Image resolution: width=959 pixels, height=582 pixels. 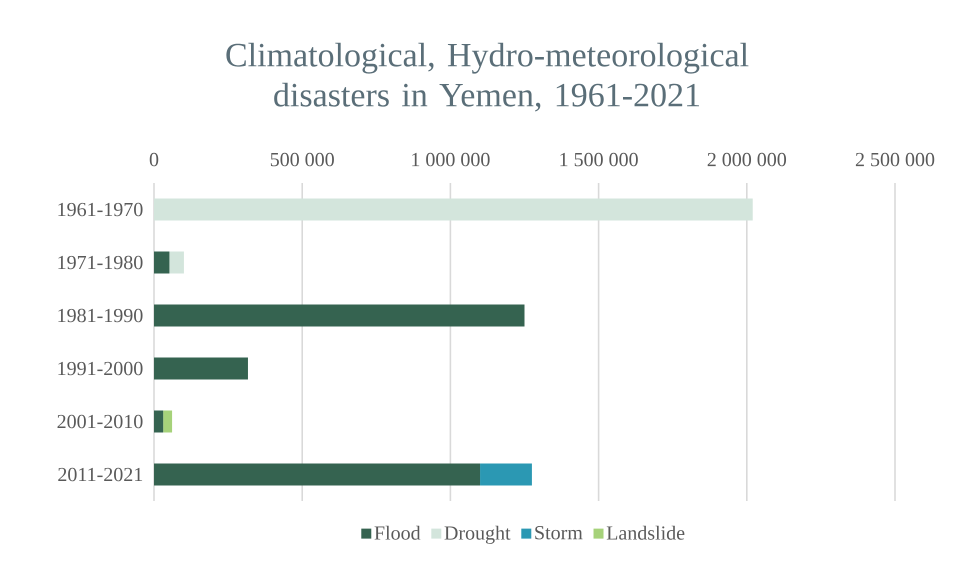 What do you see at coordinates (302, 159) in the screenshot?
I see `x-tick-label: 500 000` at bounding box center [302, 159].